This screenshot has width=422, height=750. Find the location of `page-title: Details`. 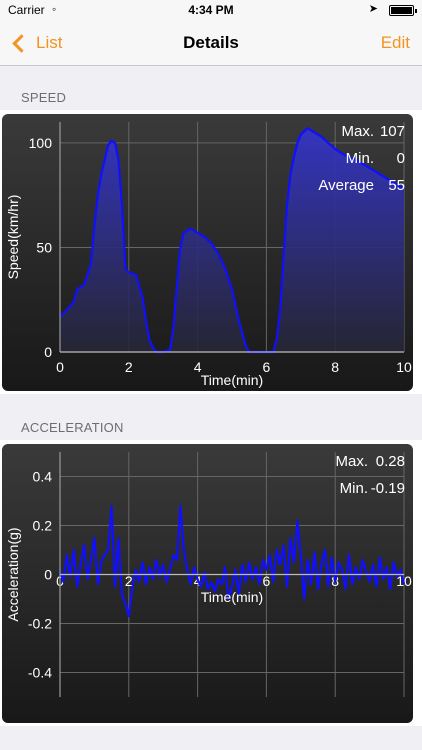

page-title: Details is located at coordinates (211, 42).